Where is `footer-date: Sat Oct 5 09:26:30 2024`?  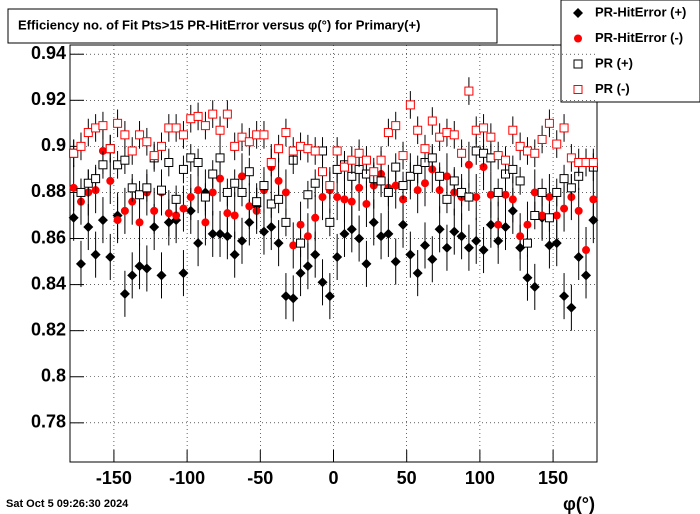
footer-date: Sat Oct 5 09:26:30 2024 is located at coordinates (67, 504).